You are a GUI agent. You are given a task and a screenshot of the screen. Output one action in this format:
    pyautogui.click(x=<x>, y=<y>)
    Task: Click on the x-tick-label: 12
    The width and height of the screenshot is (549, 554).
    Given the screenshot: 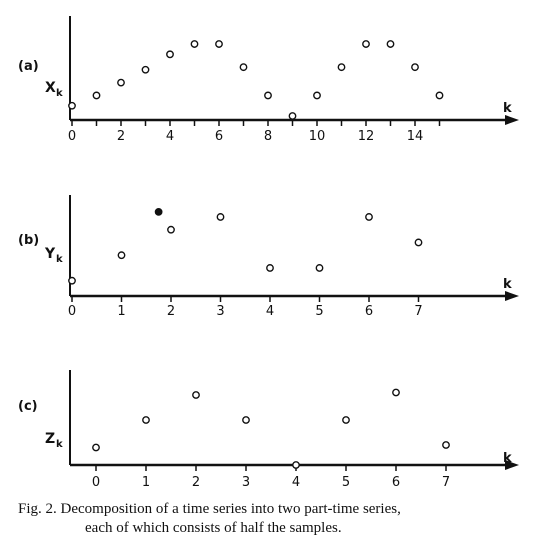 What is the action you would take?
    pyautogui.click(x=366, y=136)
    